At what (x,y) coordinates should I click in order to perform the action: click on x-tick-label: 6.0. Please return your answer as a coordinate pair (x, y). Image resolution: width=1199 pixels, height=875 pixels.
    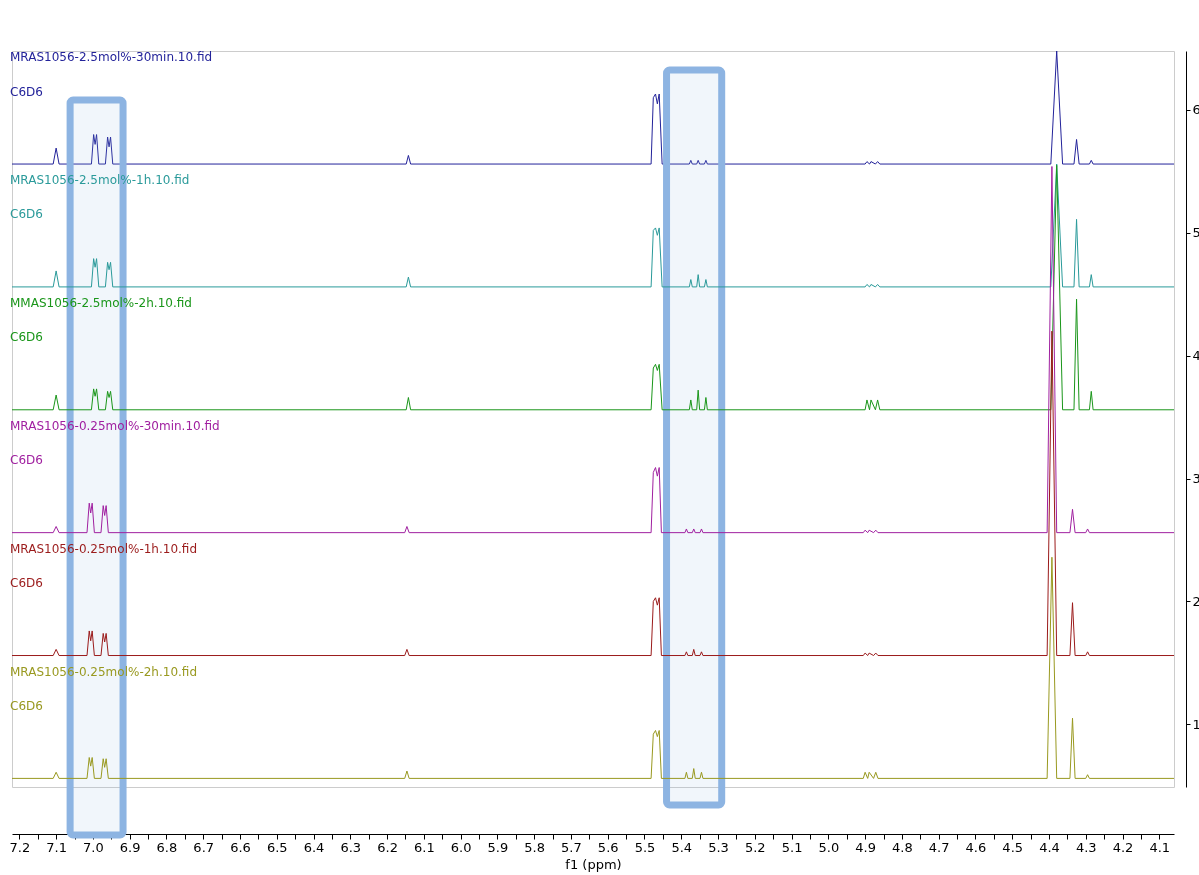
    Looking at the image, I should click on (461, 847).